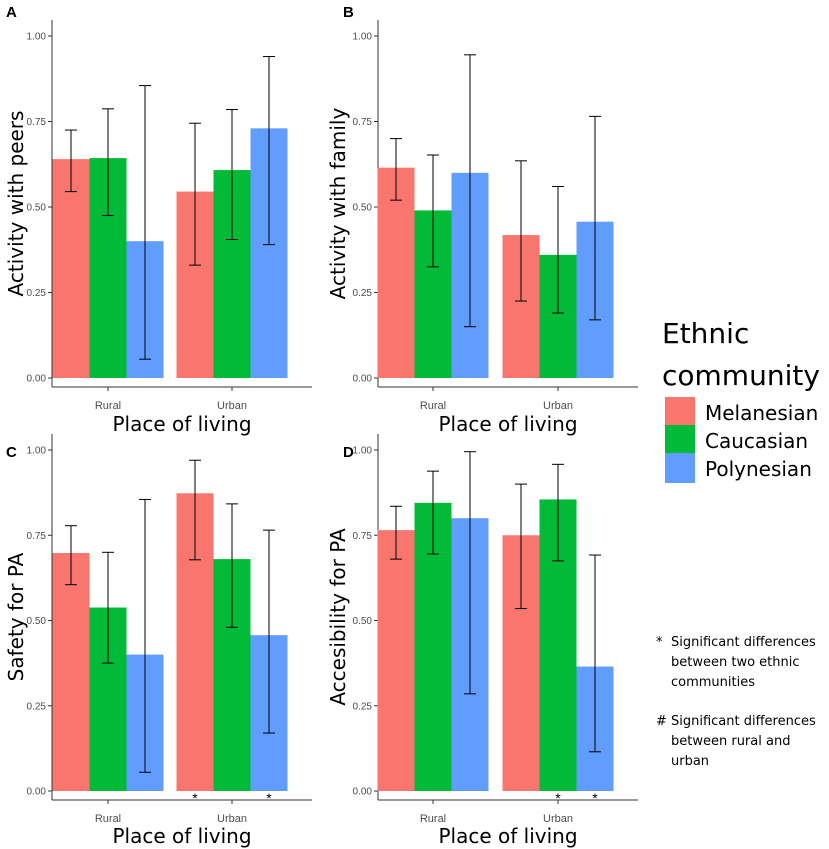 The height and width of the screenshot is (849, 829). Describe the element at coordinates (761, 413) in the screenshot. I see `legend-label-melanesian: Melanesian` at that location.